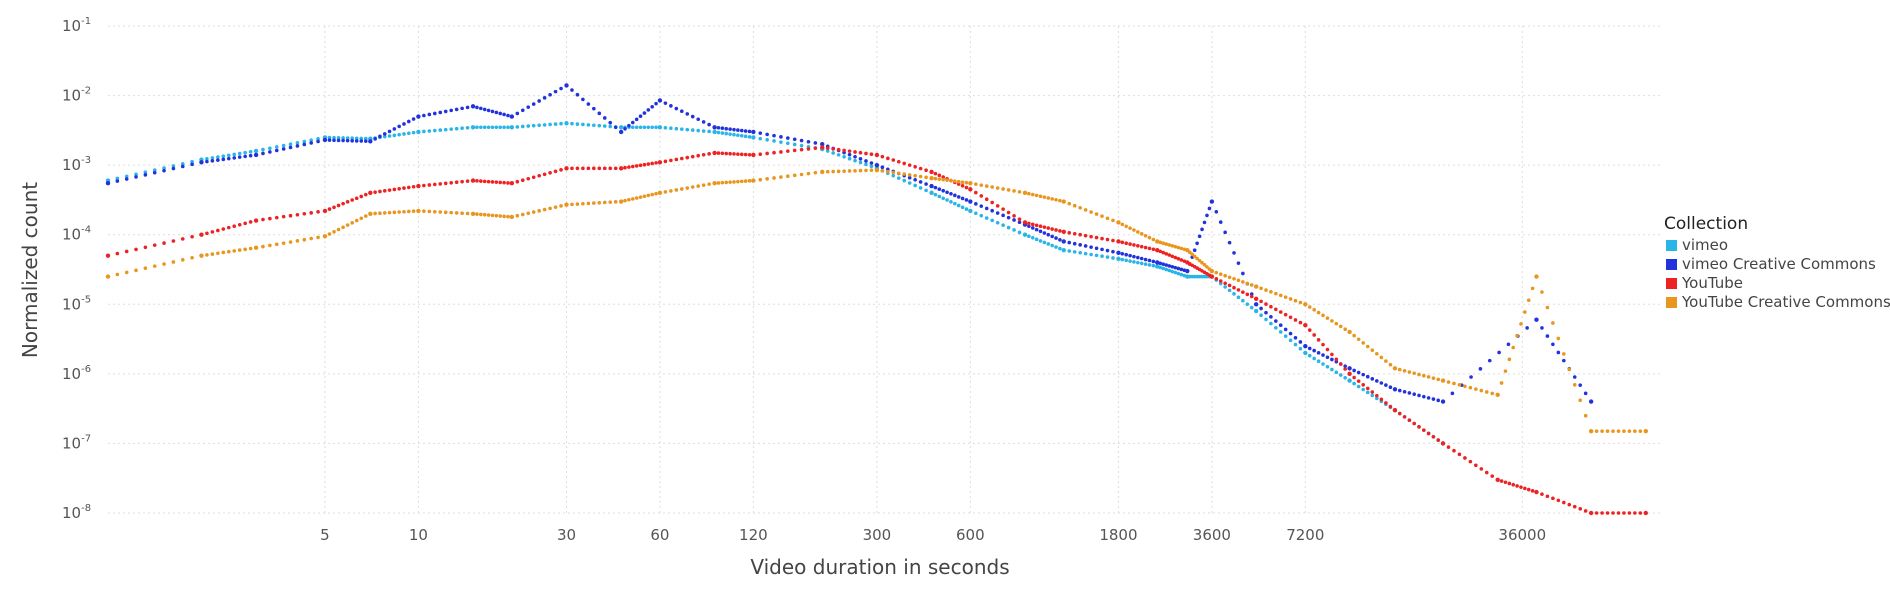 This screenshot has width=1890, height=605. I want to click on legend-label: vimeo Creative Commons, so click(1779, 264).